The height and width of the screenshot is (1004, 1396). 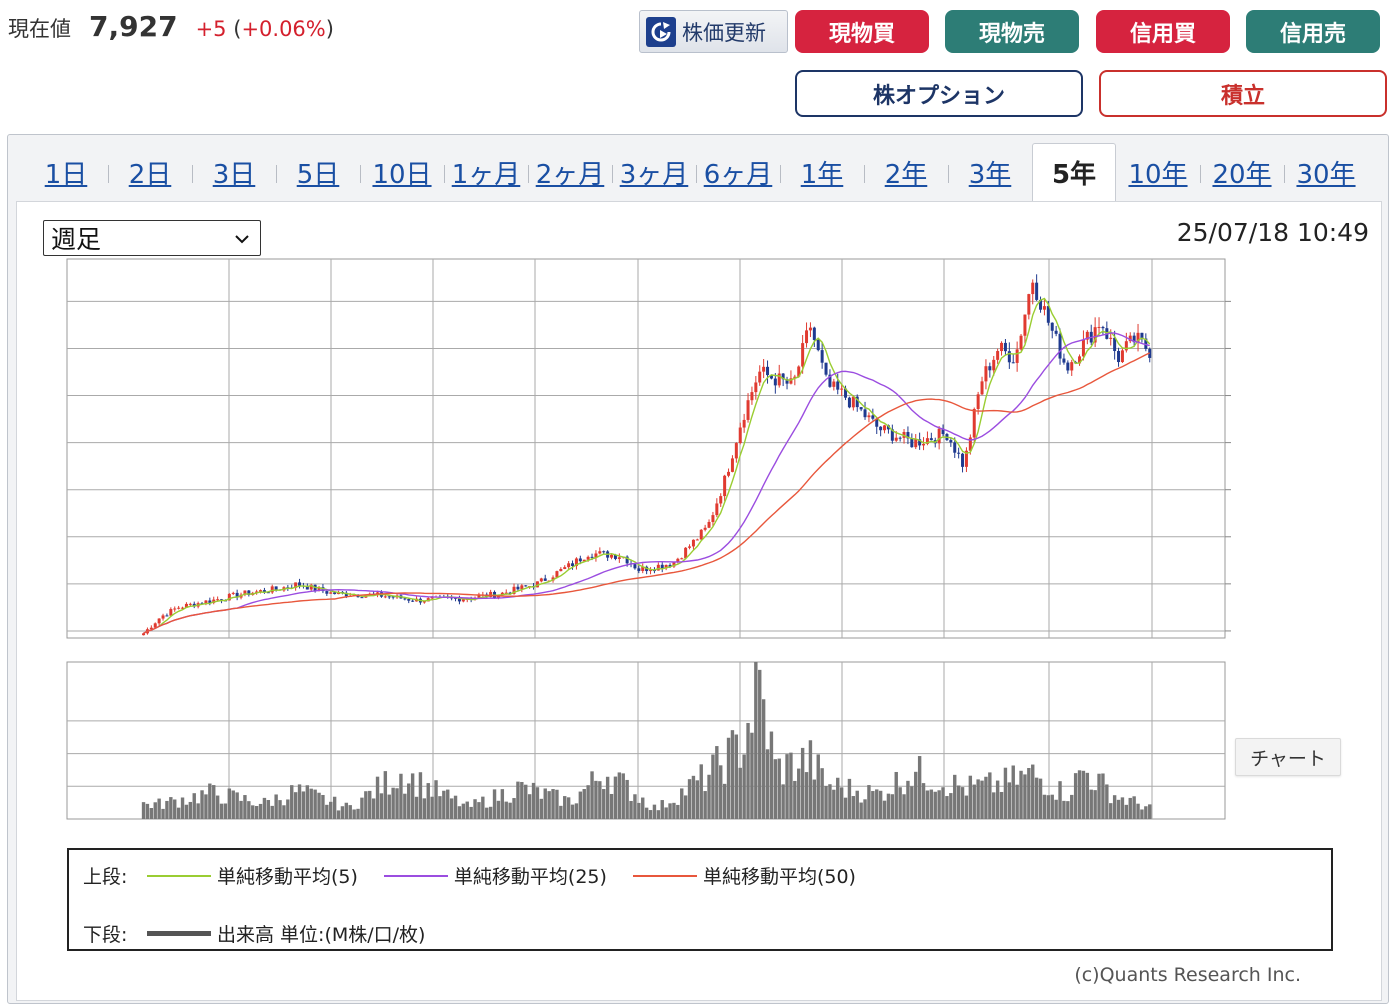 What do you see at coordinates (152, 238) in the screenshot?
I see `interval-select: 週足` at bounding box center [152, 238].